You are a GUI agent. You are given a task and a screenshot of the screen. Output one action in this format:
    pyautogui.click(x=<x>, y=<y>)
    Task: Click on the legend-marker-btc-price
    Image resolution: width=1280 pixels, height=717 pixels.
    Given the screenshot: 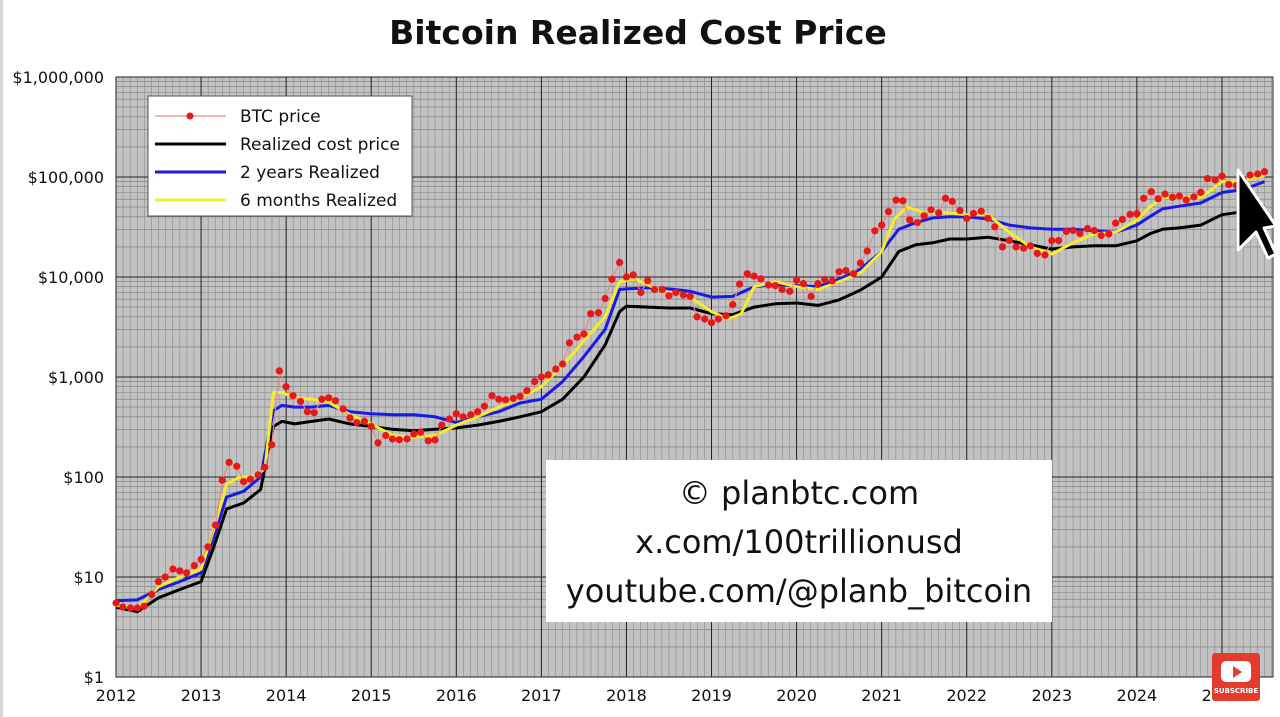 What is the action you would take?
    pyautogui.click(x=190, y=116)
    